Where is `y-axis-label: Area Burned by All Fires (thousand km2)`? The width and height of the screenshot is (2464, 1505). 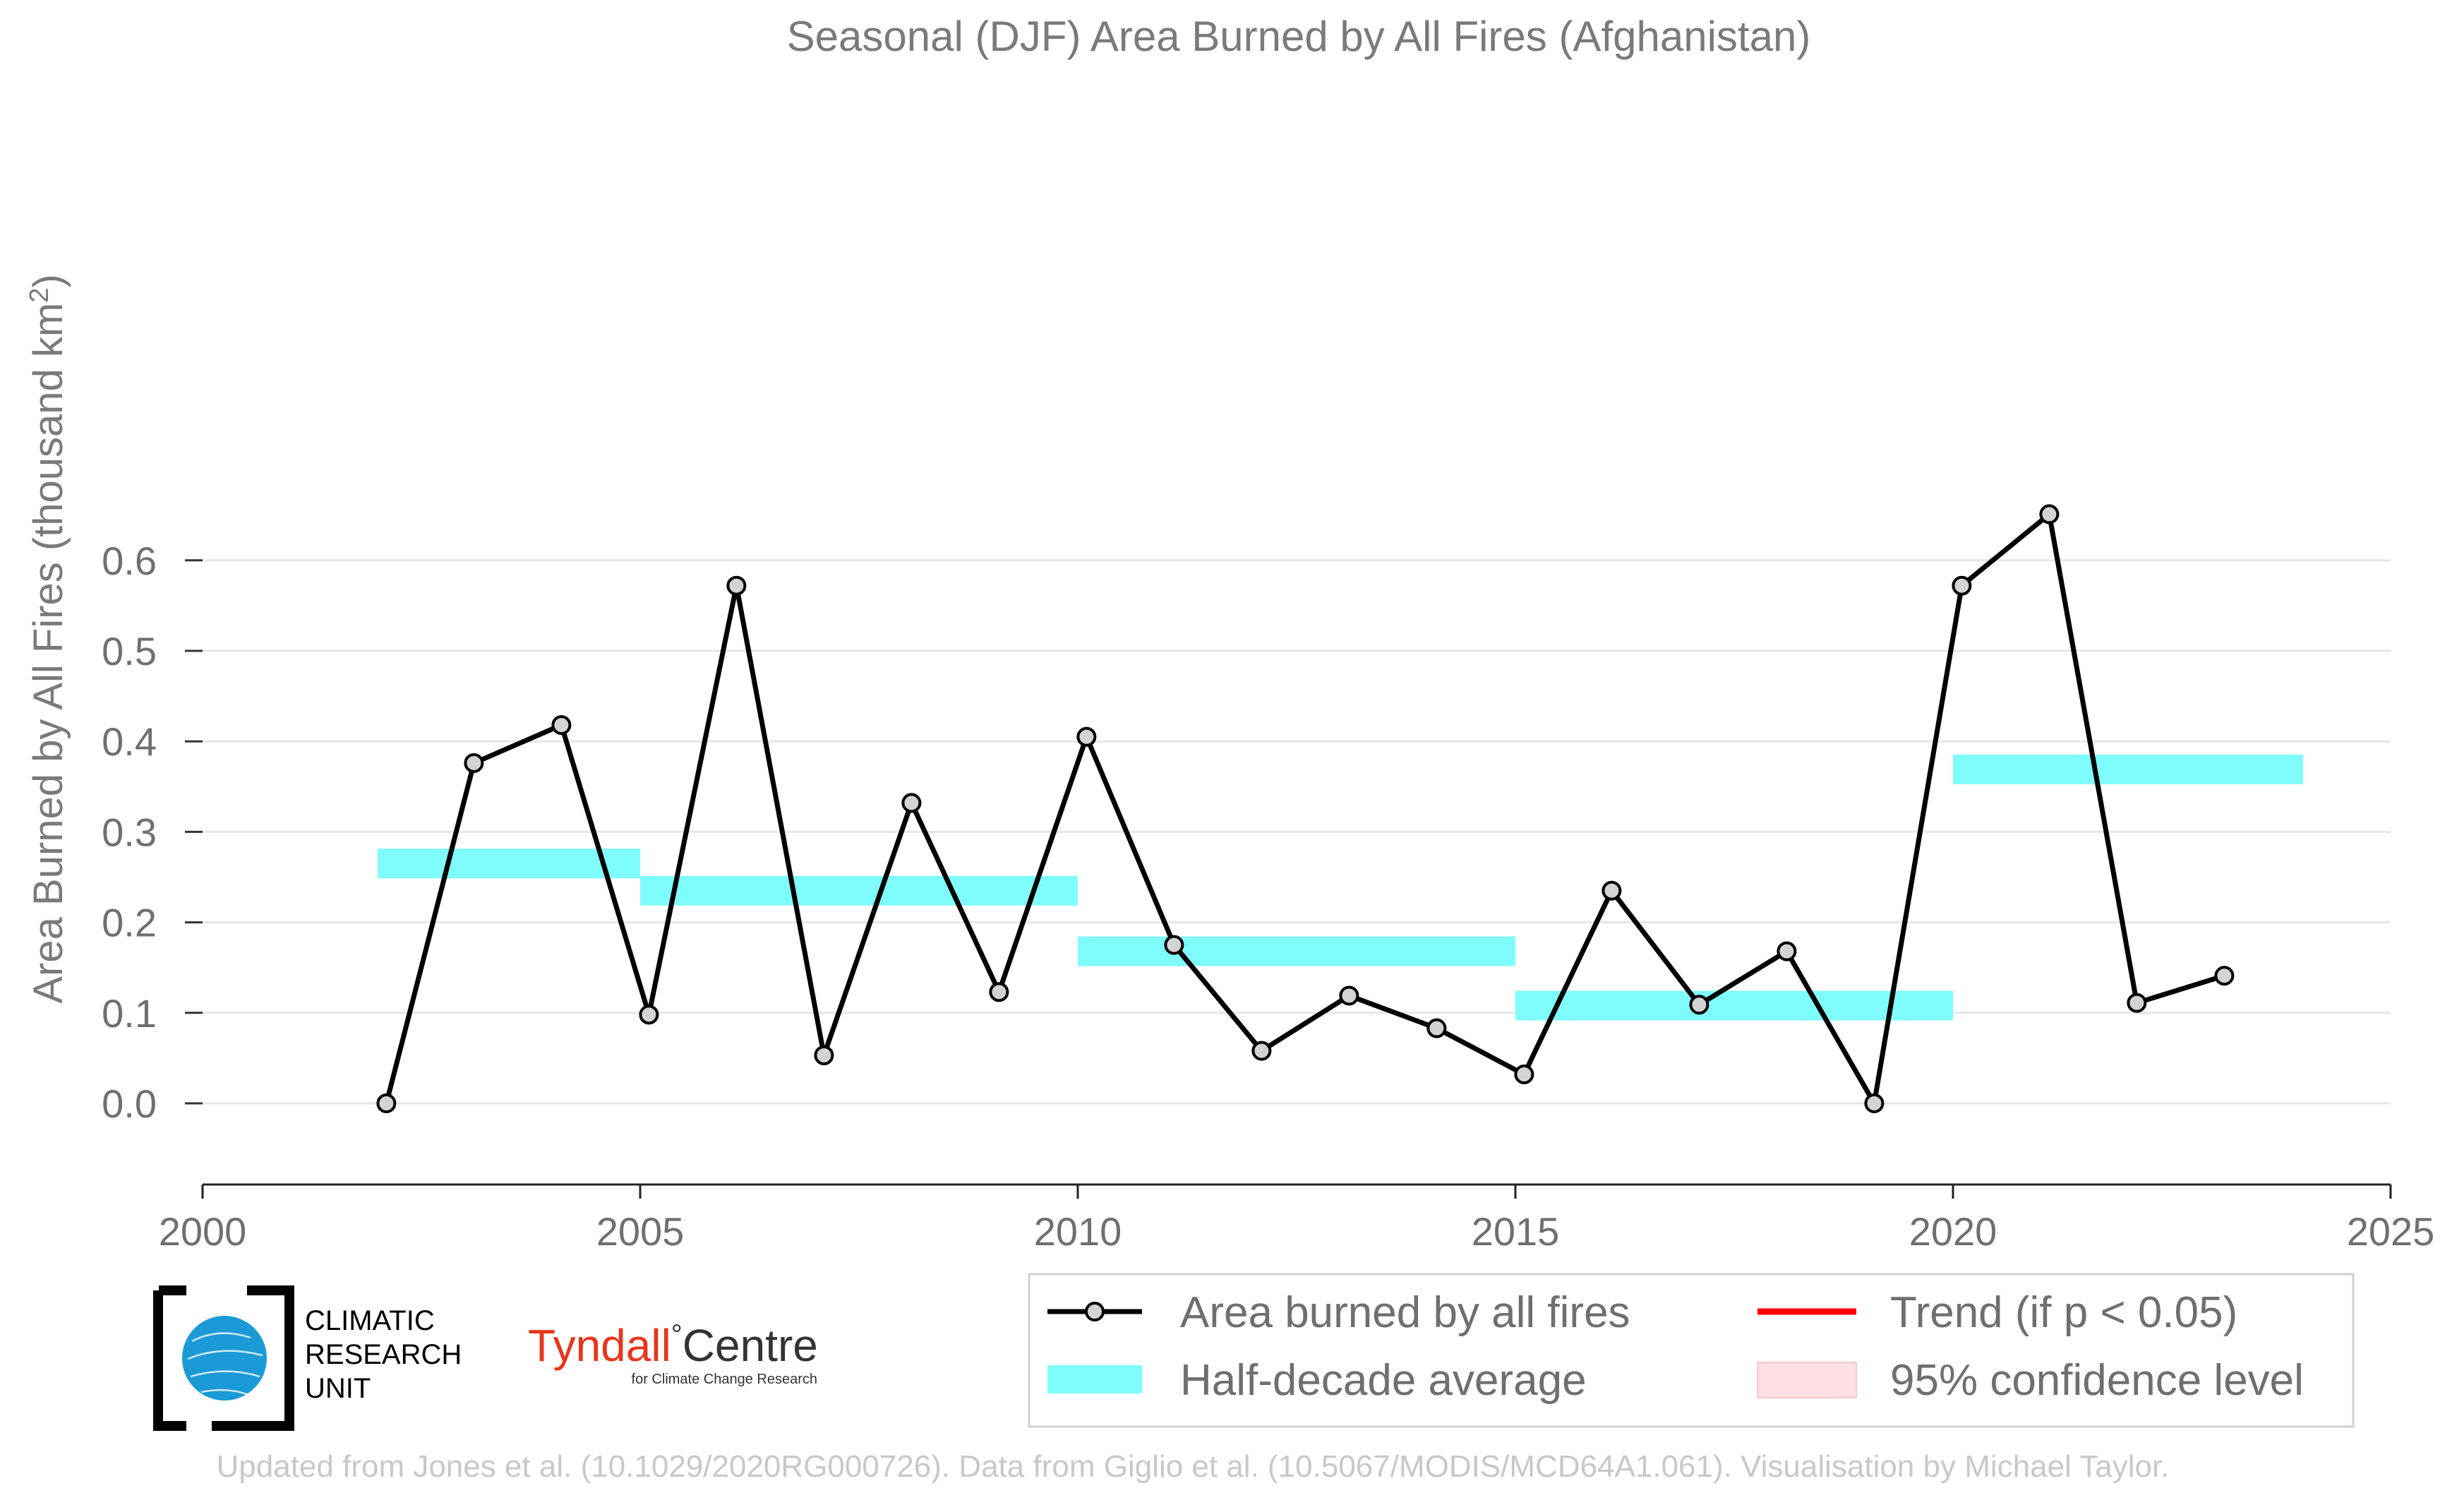 y-axis-label: Area Burned by All Fires (thousand km2) is located at coordinates (48, 638).